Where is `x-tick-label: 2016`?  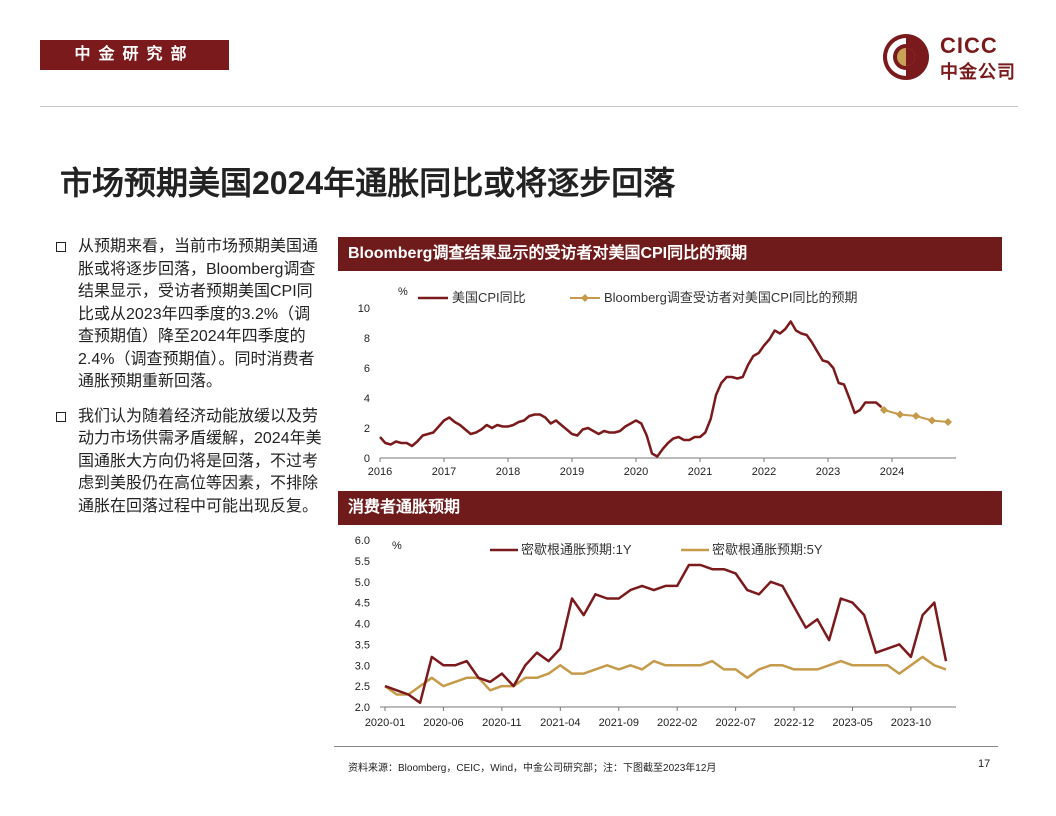 x-tick-label: 2016 is located at coordinates (380, 472).